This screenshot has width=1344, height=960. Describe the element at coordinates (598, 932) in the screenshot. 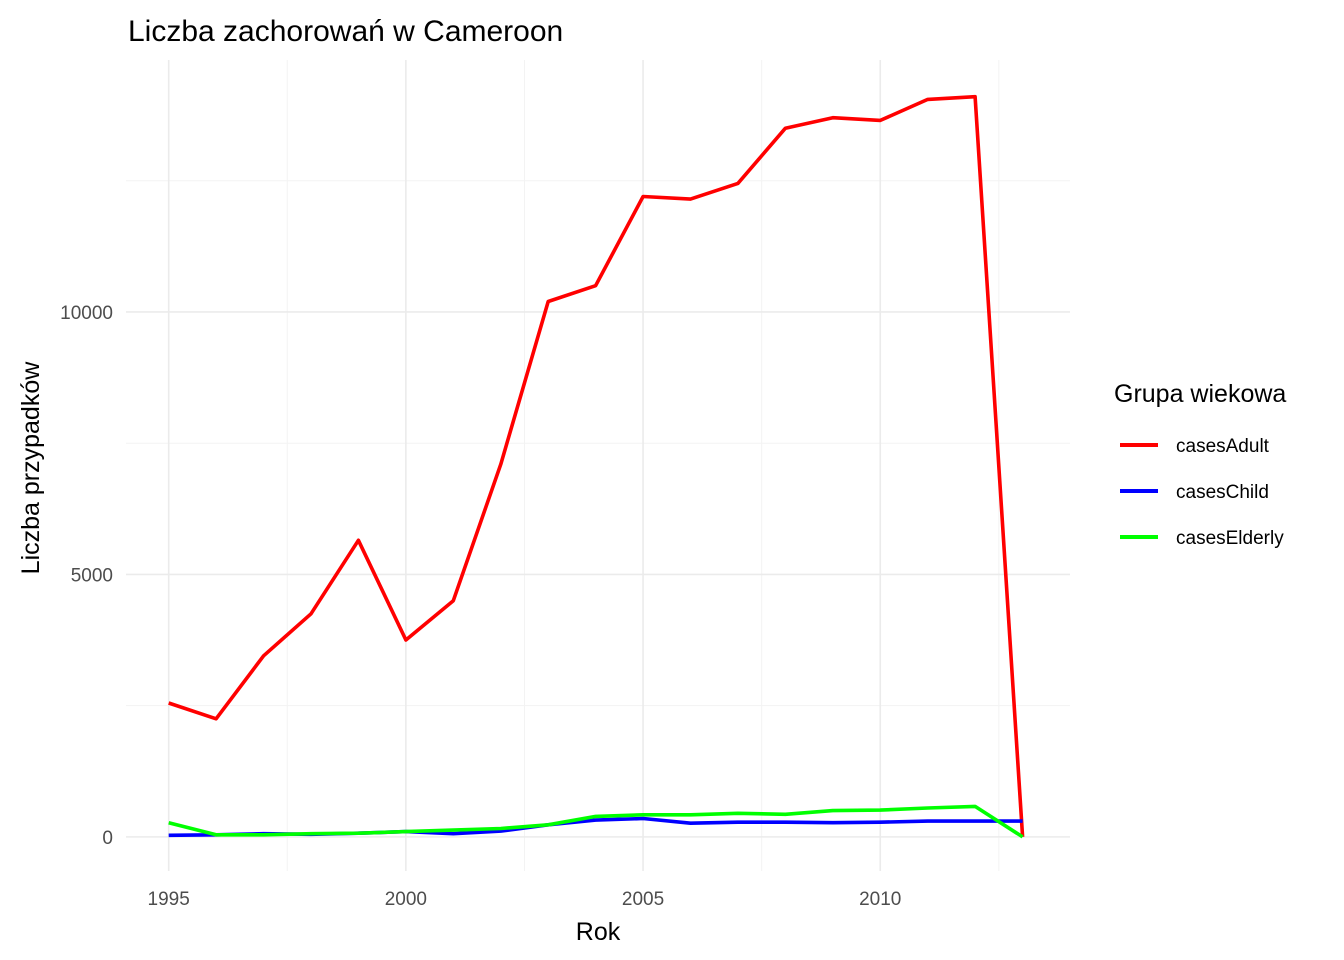

I see `x-axis-title: Rok` at that location.